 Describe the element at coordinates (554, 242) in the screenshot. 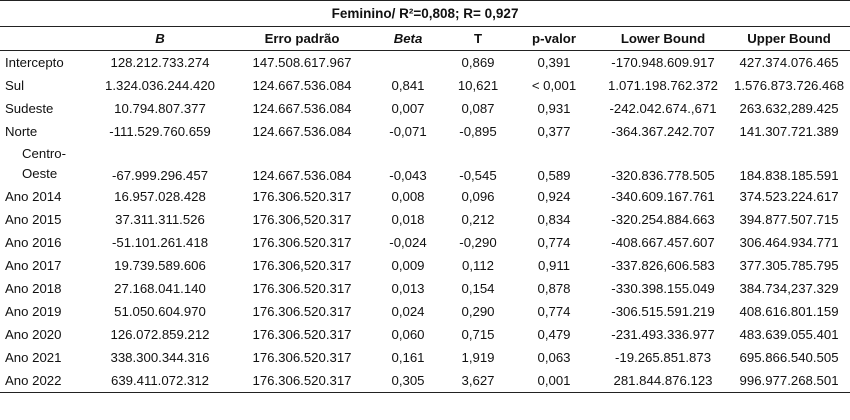

I see `cell-p-valor: 0,774` at that location.